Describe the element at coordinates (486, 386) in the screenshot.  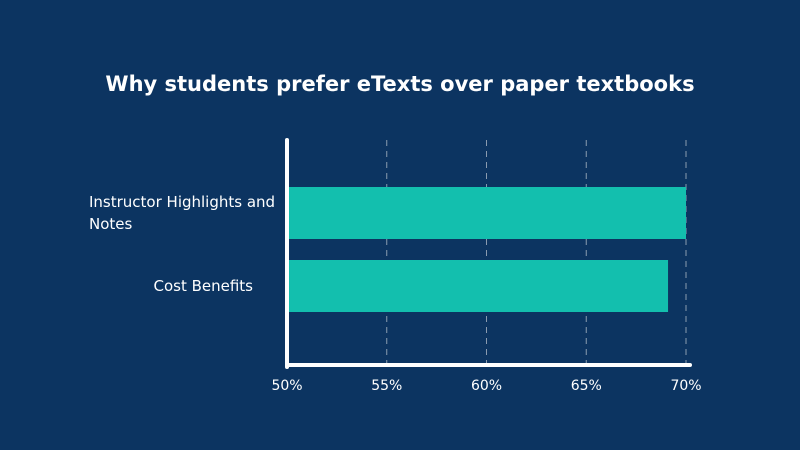
I see `x-tick-label: 60%` at that location.